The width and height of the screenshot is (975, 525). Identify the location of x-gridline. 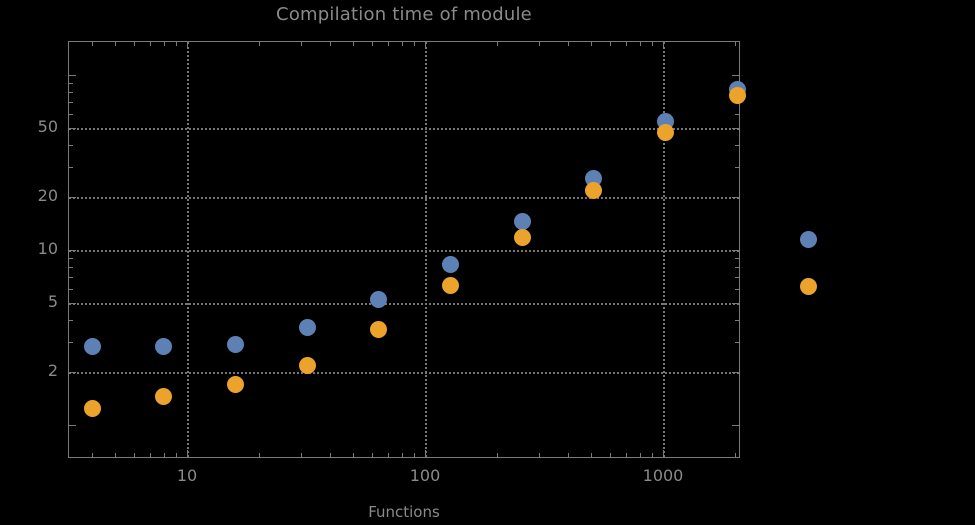
(188, 249).